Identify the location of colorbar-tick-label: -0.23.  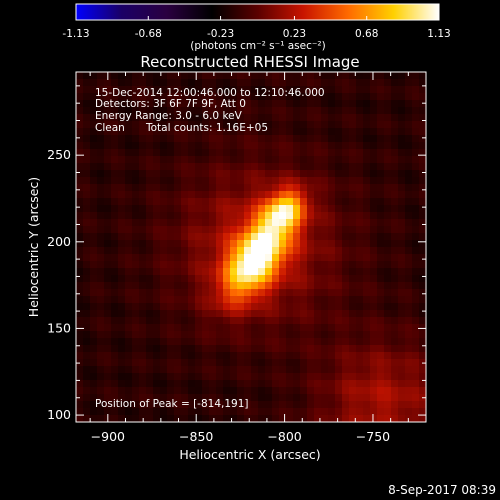
(220, 34).